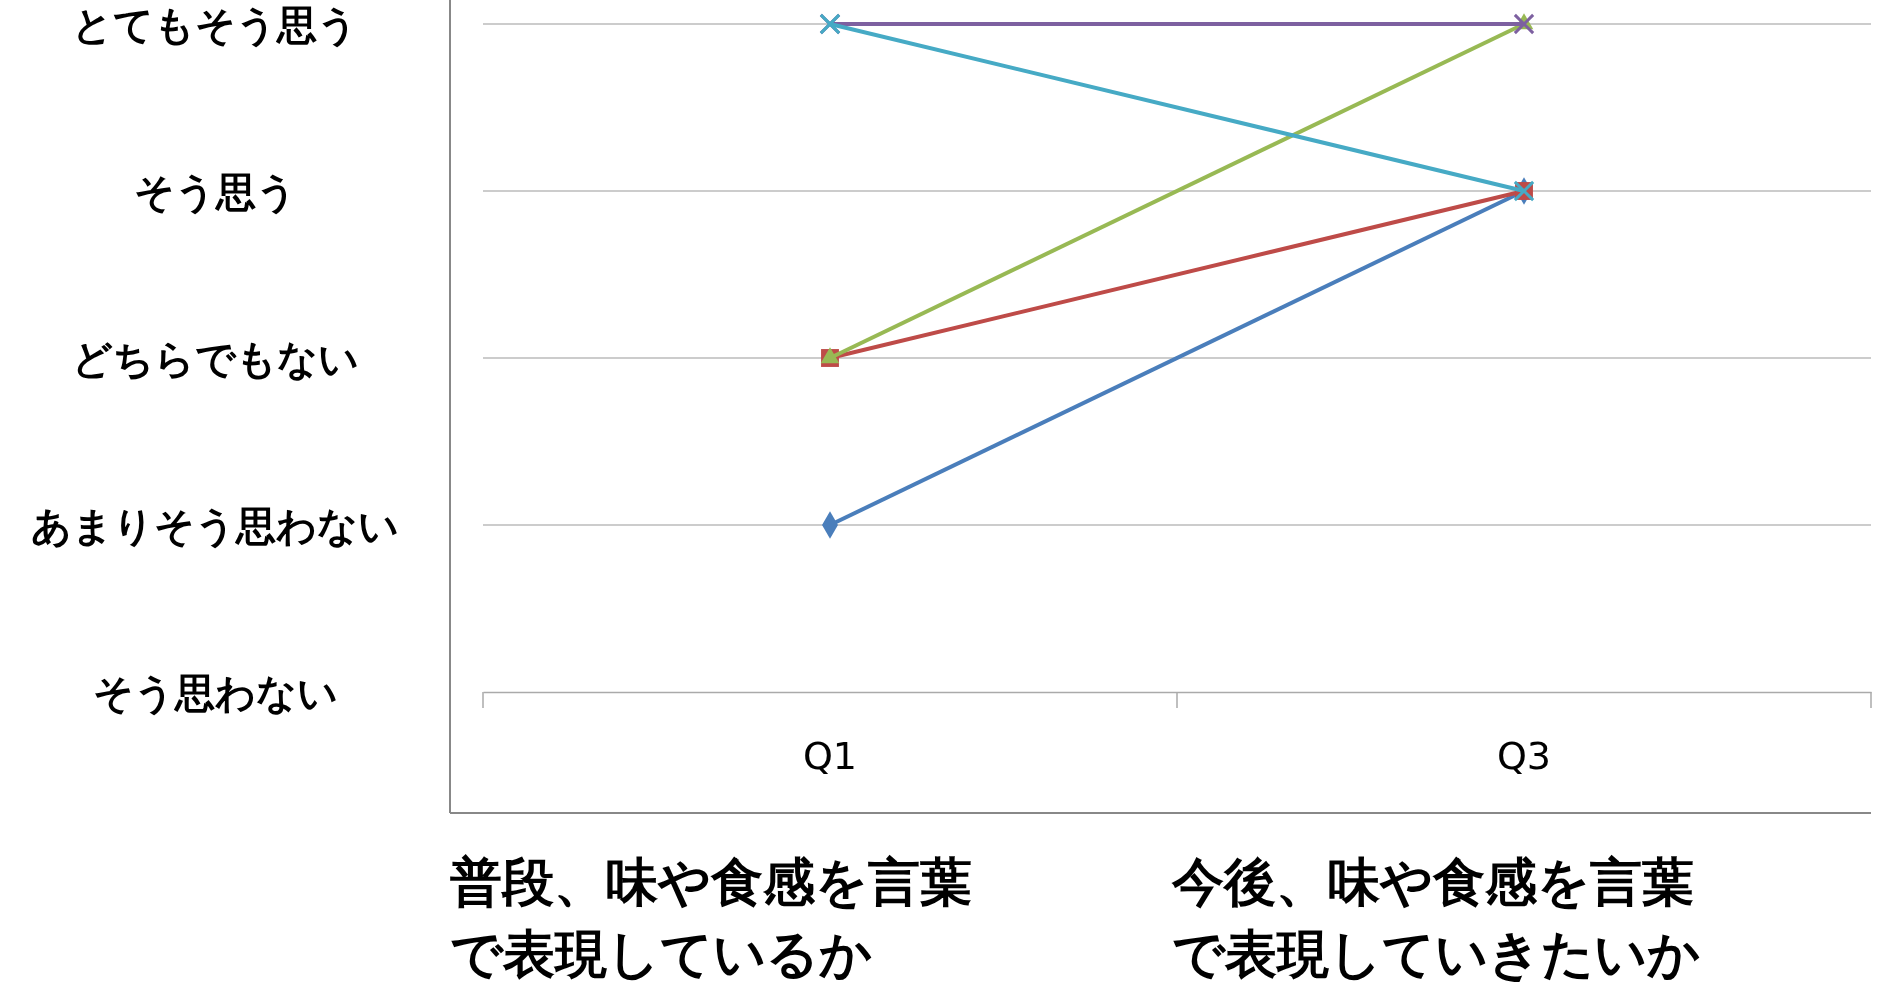  What do you see at coordinates (215, 525) in the screenshot?
I see `category-label: あまりそう思わない` at bounding box center [215, 525].